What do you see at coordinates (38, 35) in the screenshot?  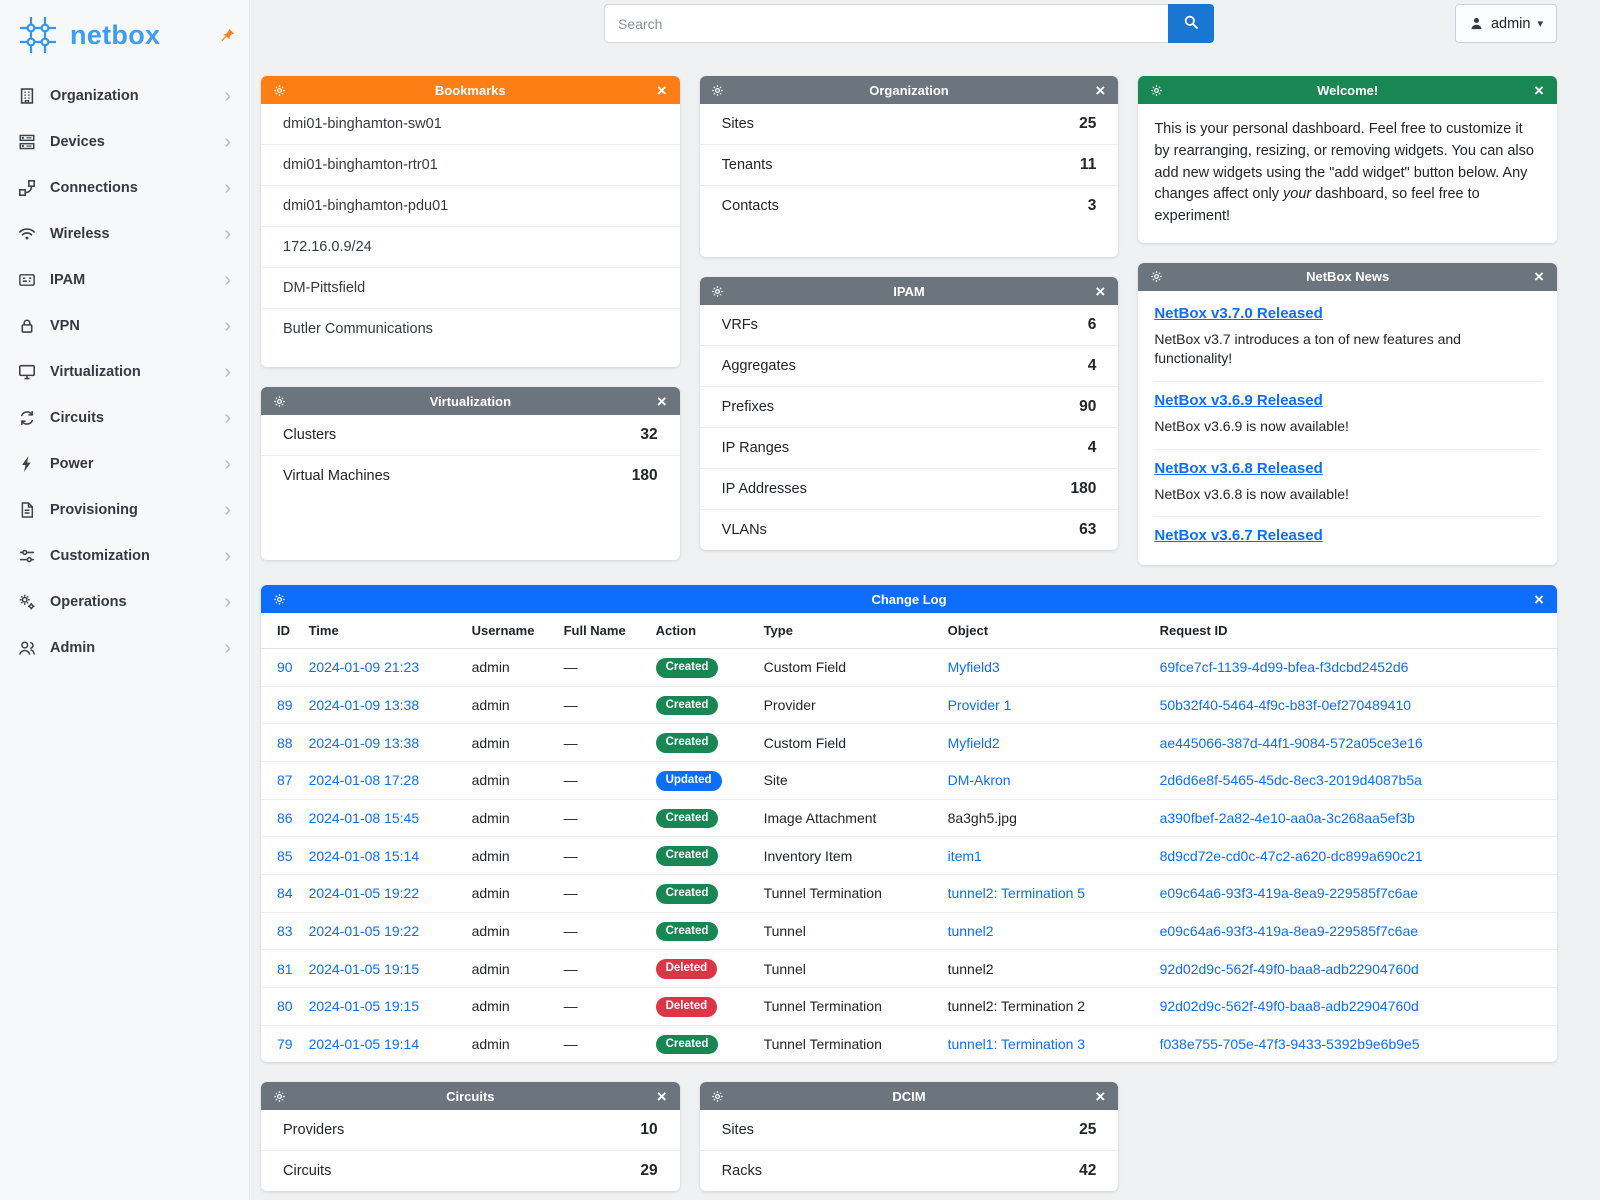 I see `netbox-logo-icon` at bounding box center [38, 35].